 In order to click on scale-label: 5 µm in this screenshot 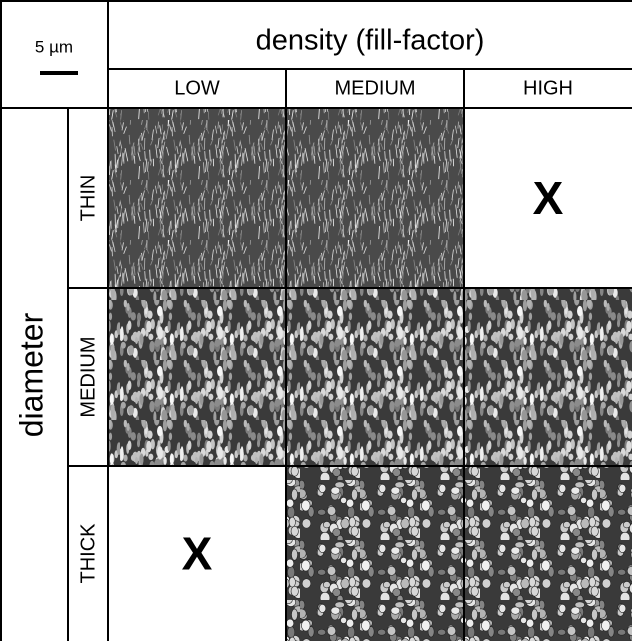, I will do `click(54, 46)`.